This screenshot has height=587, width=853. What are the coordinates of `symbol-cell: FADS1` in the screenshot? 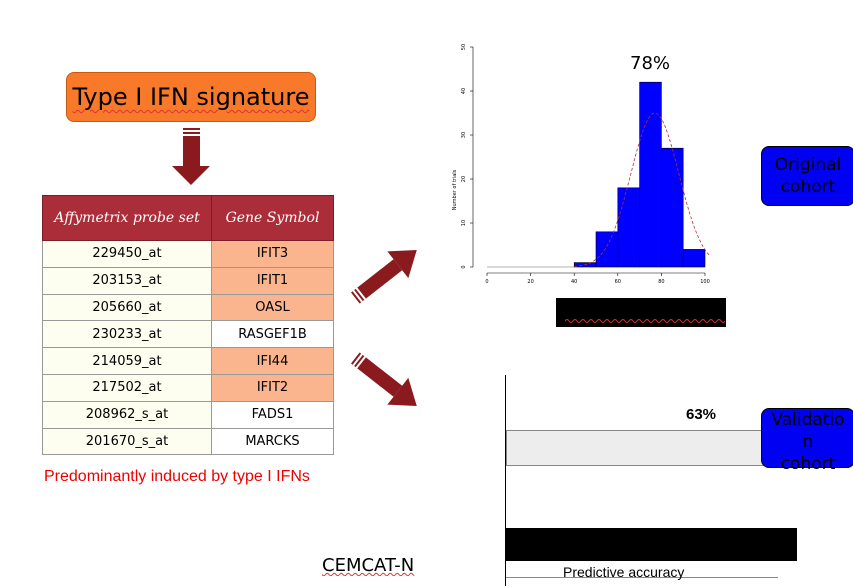 It's located at (272, 414).